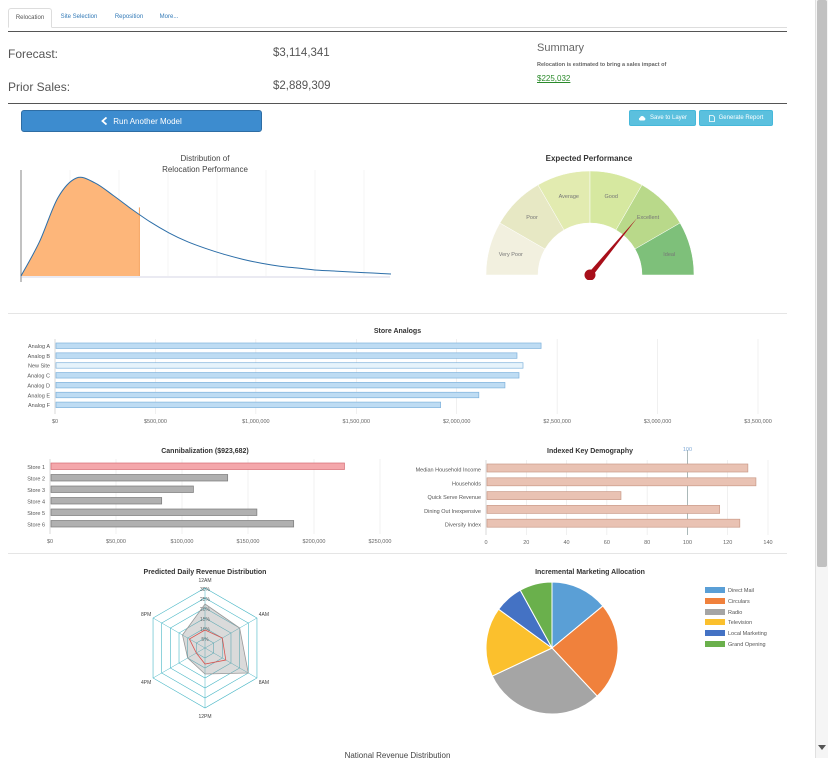 This screenshot has width=828, height=760. What do you see at coordinates (669, 255) in the screenshot?
I see `gauge-band-label: Ideal` at bounding box center [669, 255].